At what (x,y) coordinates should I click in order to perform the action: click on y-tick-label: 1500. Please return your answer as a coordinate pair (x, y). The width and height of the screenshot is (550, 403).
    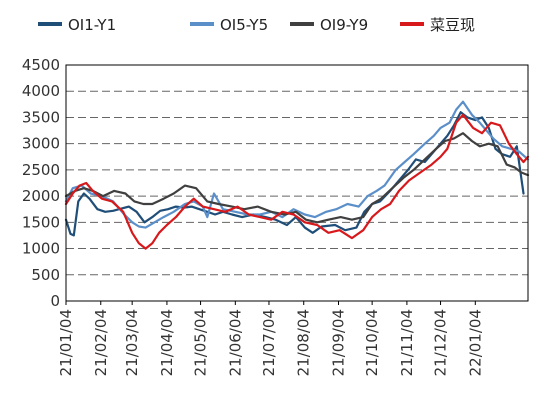
    Looking at the image, I should click on (41, 222).